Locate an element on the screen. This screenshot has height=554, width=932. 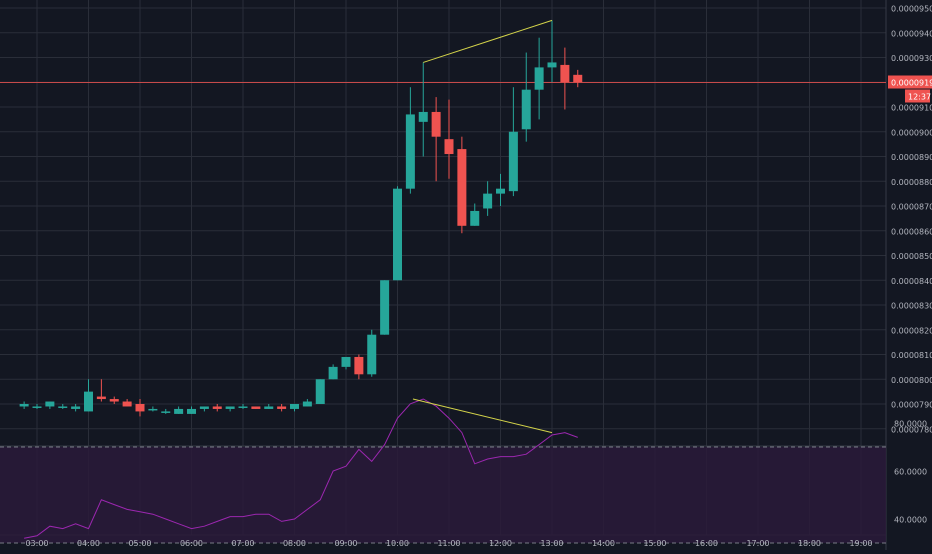
countdown-tag is located at coordinates (917, 96).